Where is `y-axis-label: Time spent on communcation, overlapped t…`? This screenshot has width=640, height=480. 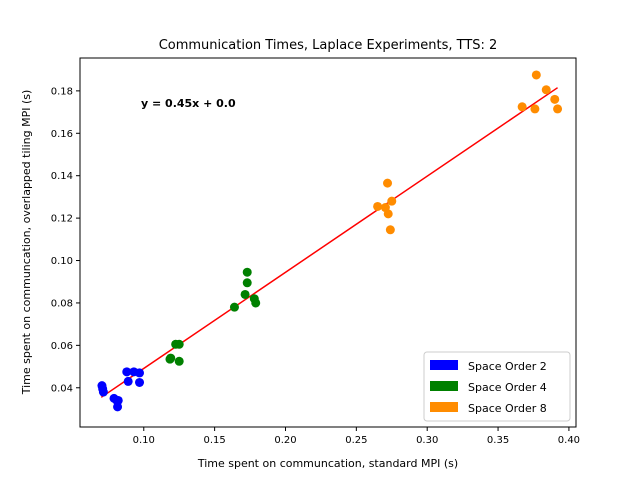 y-axis-label: Time spent on communcation, overlapped t… is located at coordinates (26, 243).